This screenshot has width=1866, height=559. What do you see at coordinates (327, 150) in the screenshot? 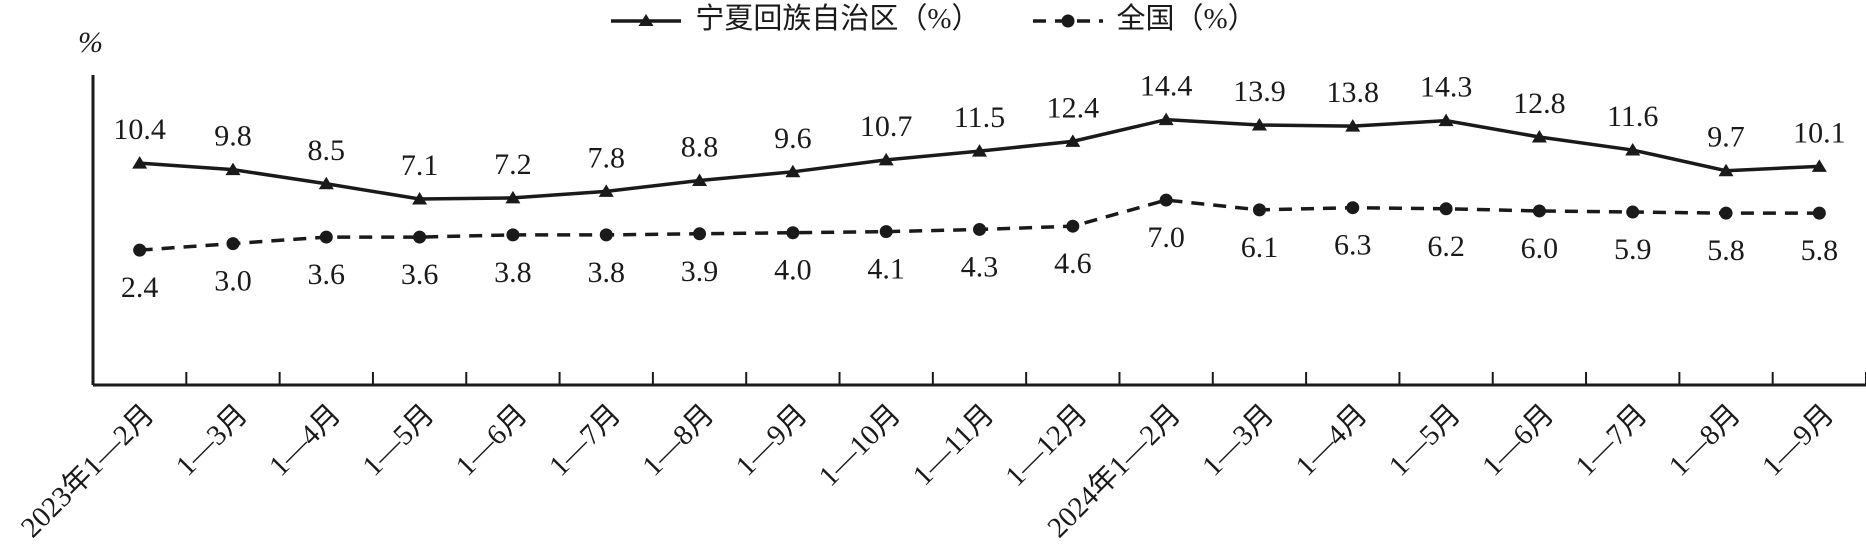
I see `data-label: 8.5` at bounding box center [327, 150].